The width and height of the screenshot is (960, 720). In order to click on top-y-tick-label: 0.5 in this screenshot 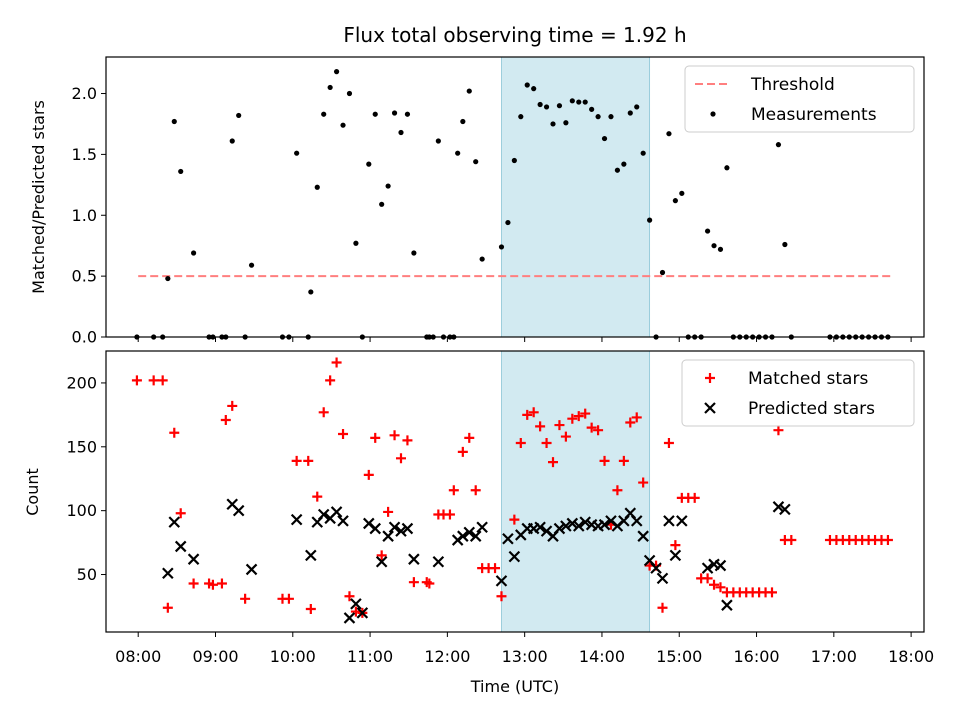, I will do `click(84, 276)`.